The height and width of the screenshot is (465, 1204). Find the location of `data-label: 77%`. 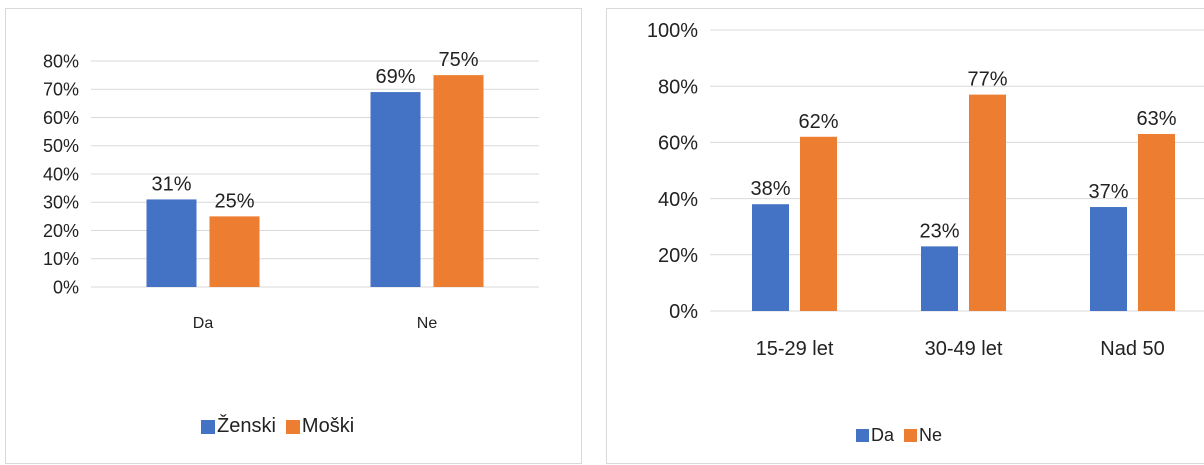

data-label: 77% is located at coordinates (987, 80).